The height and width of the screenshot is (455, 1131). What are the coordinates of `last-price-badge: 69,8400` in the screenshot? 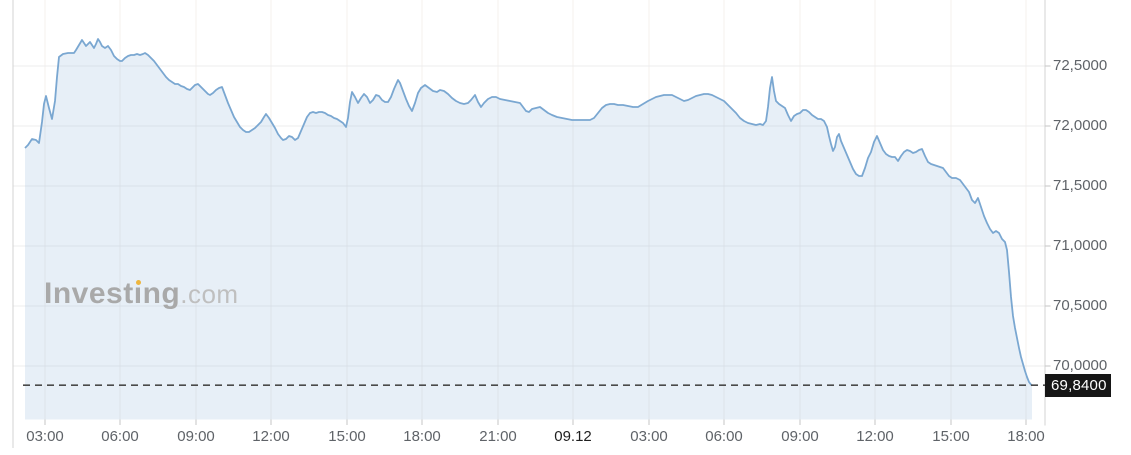 It's located at (1078, 385).